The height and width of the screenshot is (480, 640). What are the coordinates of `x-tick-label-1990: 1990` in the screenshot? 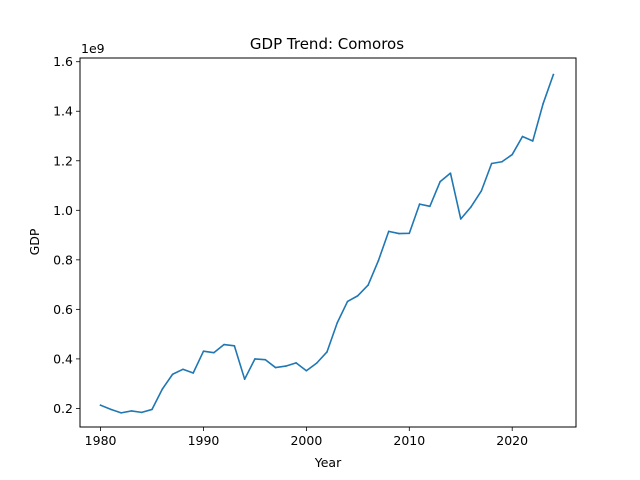 It's located at (204, 440).